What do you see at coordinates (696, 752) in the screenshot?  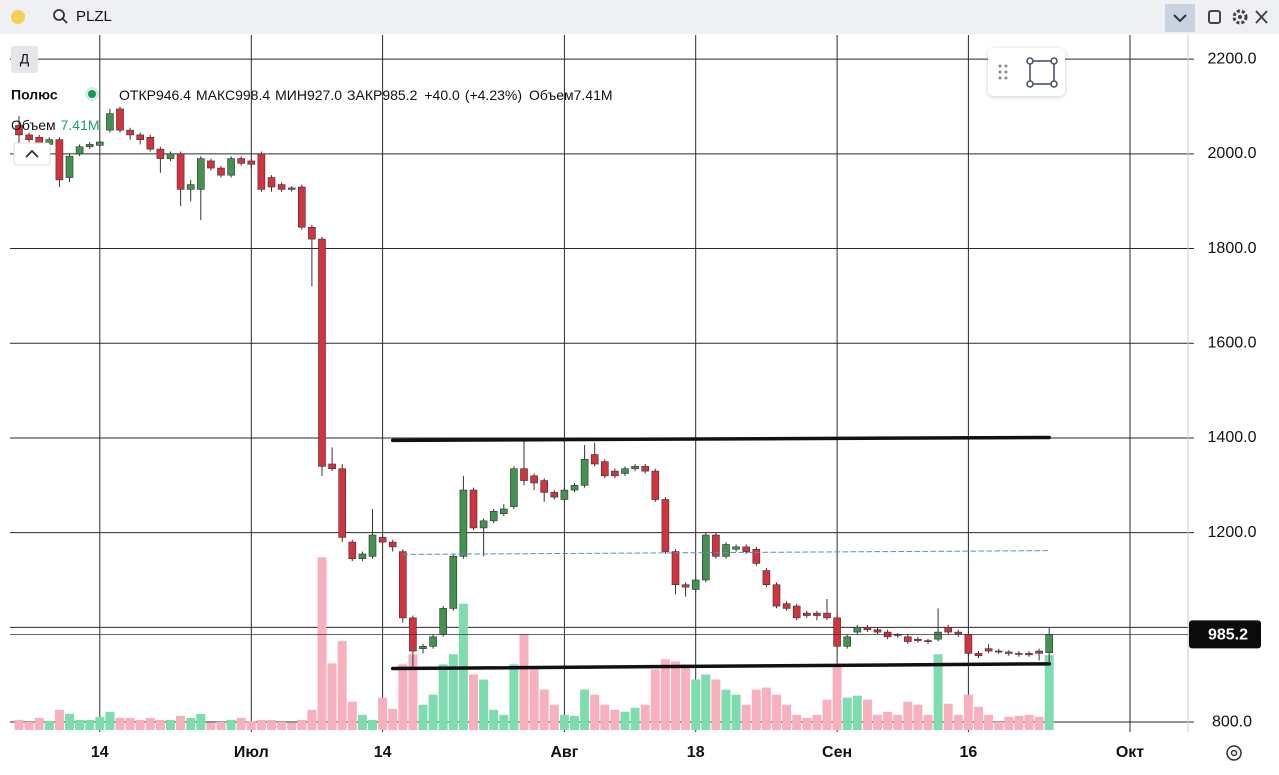 I see `x-tick-label: 18` at bounding box center [696, 752].